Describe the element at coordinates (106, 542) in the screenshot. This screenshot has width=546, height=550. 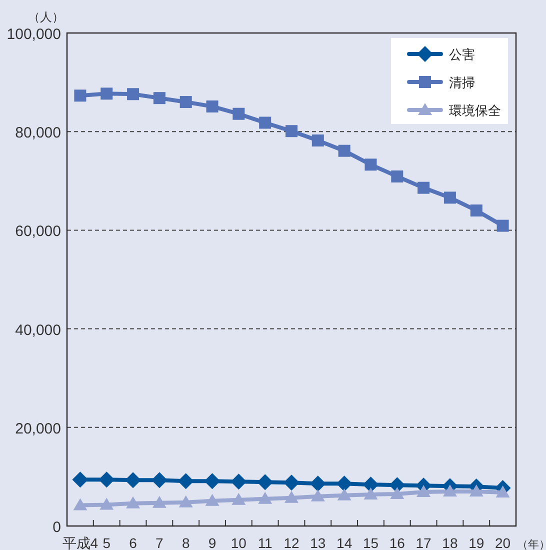
I see `x-tick-label: 5` at that location.